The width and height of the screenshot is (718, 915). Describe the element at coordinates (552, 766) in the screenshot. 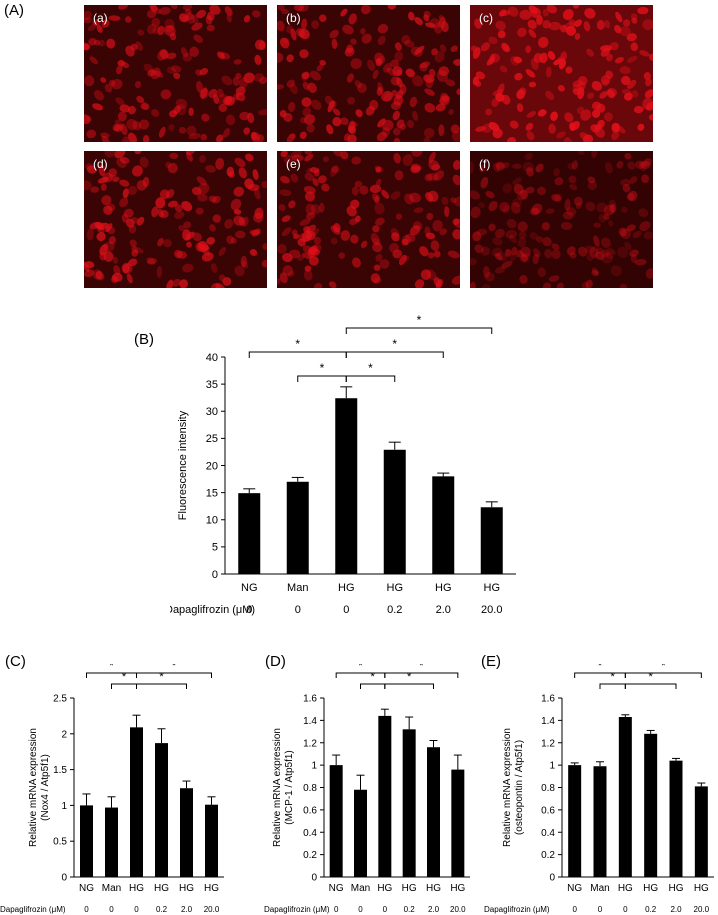

I see `y-tick-label: 1` at that location.